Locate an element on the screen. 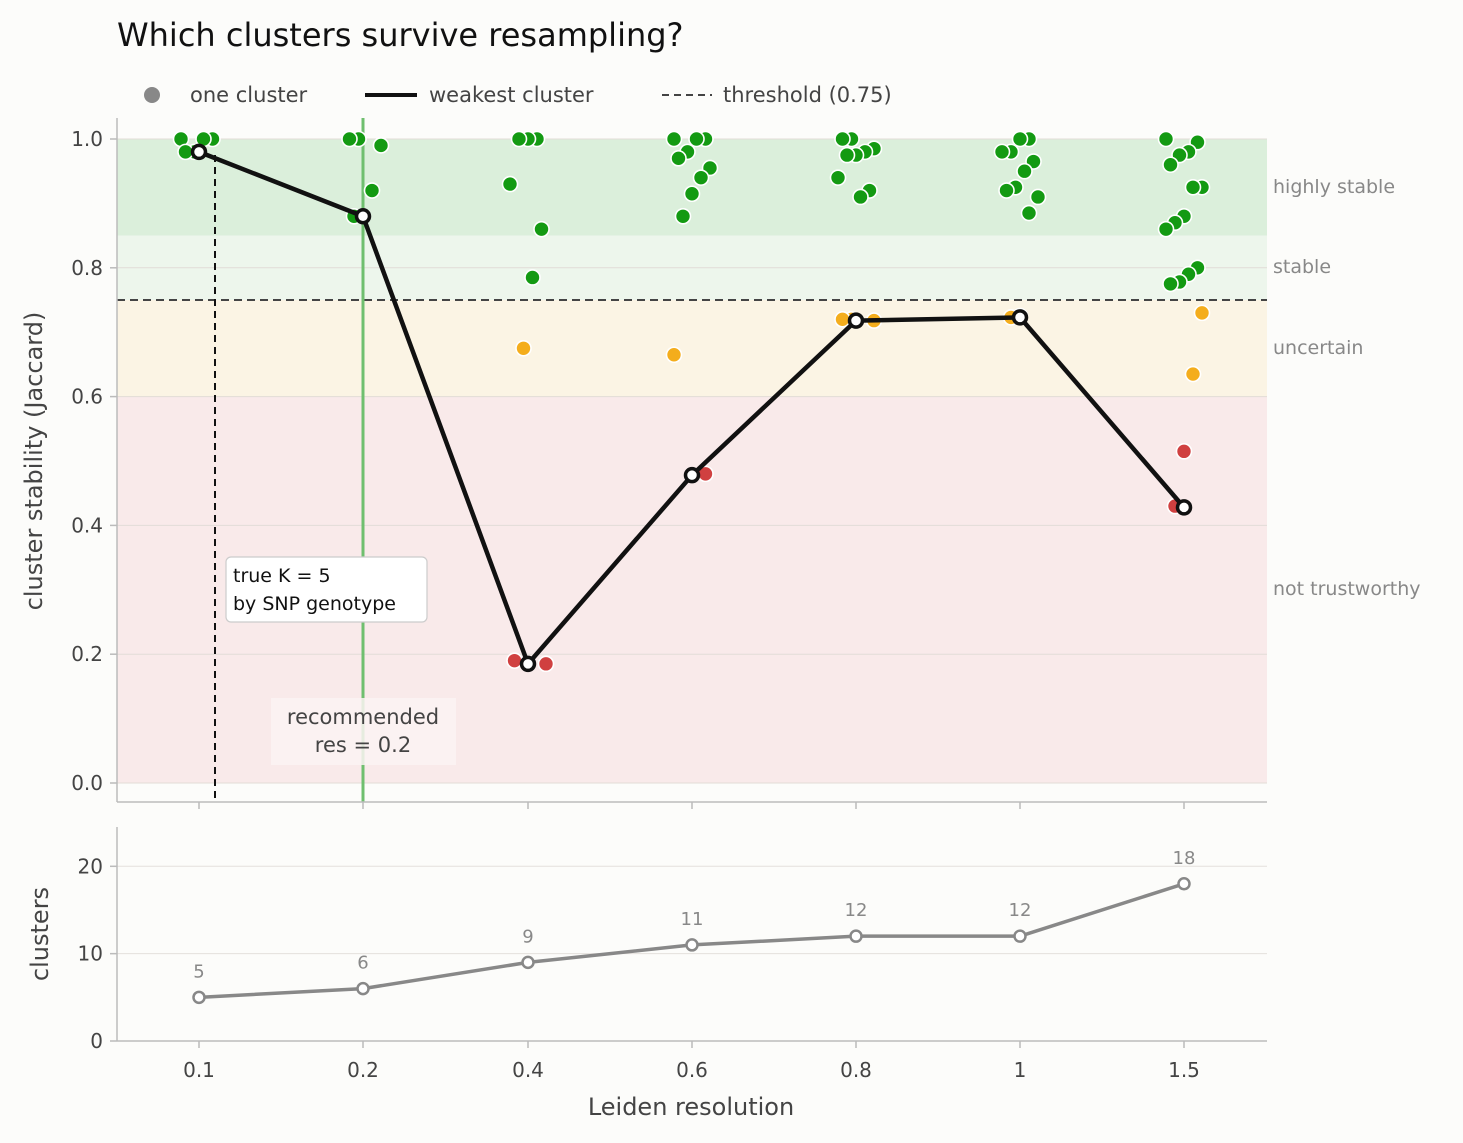 The height and width of the screenshot is (1143, 1463). bottom-gridlines is located at coordinates (692, 910).